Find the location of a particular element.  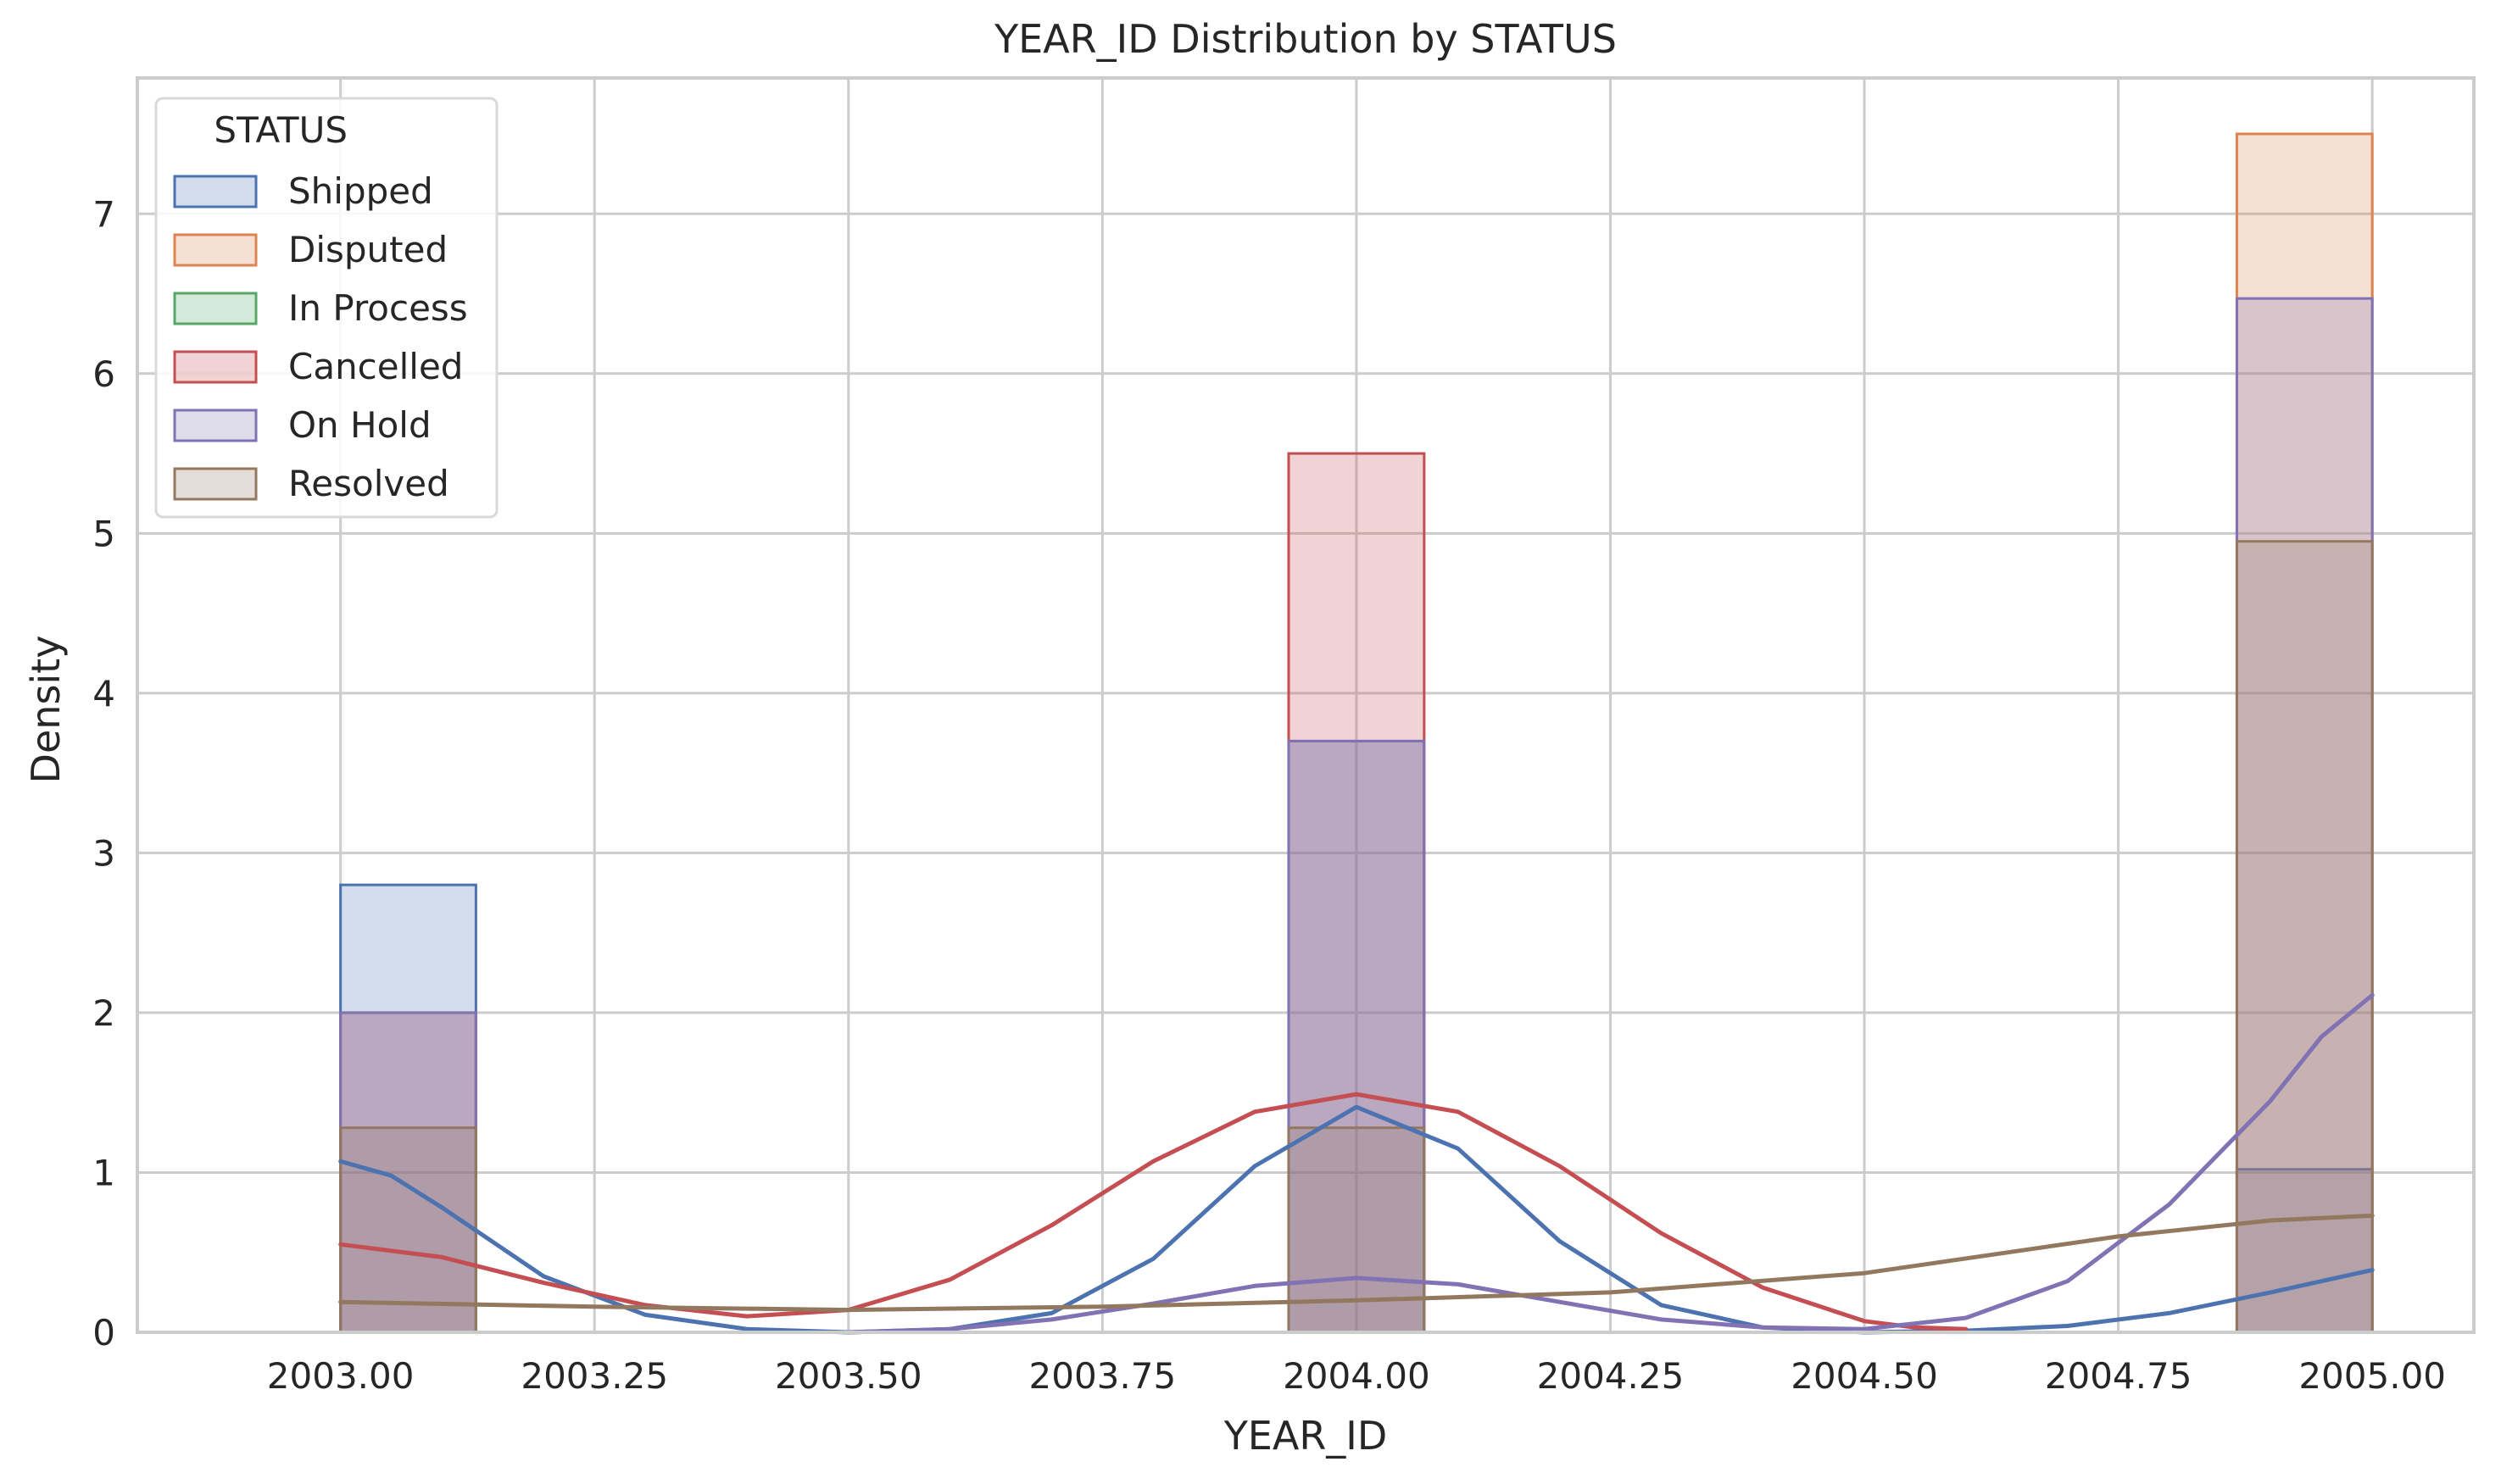

legend-box is located at coordinates (326, 308).